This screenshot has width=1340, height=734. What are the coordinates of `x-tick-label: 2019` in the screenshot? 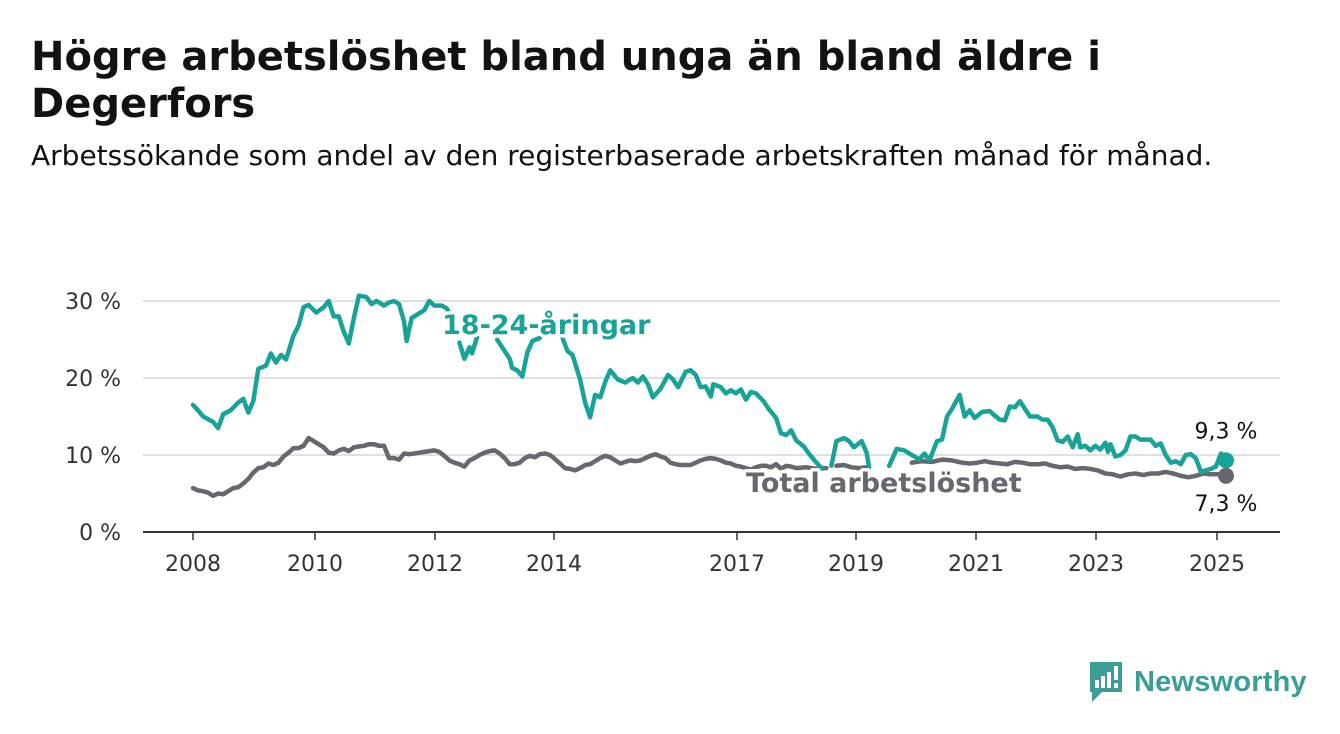 It's located at (856, 564).